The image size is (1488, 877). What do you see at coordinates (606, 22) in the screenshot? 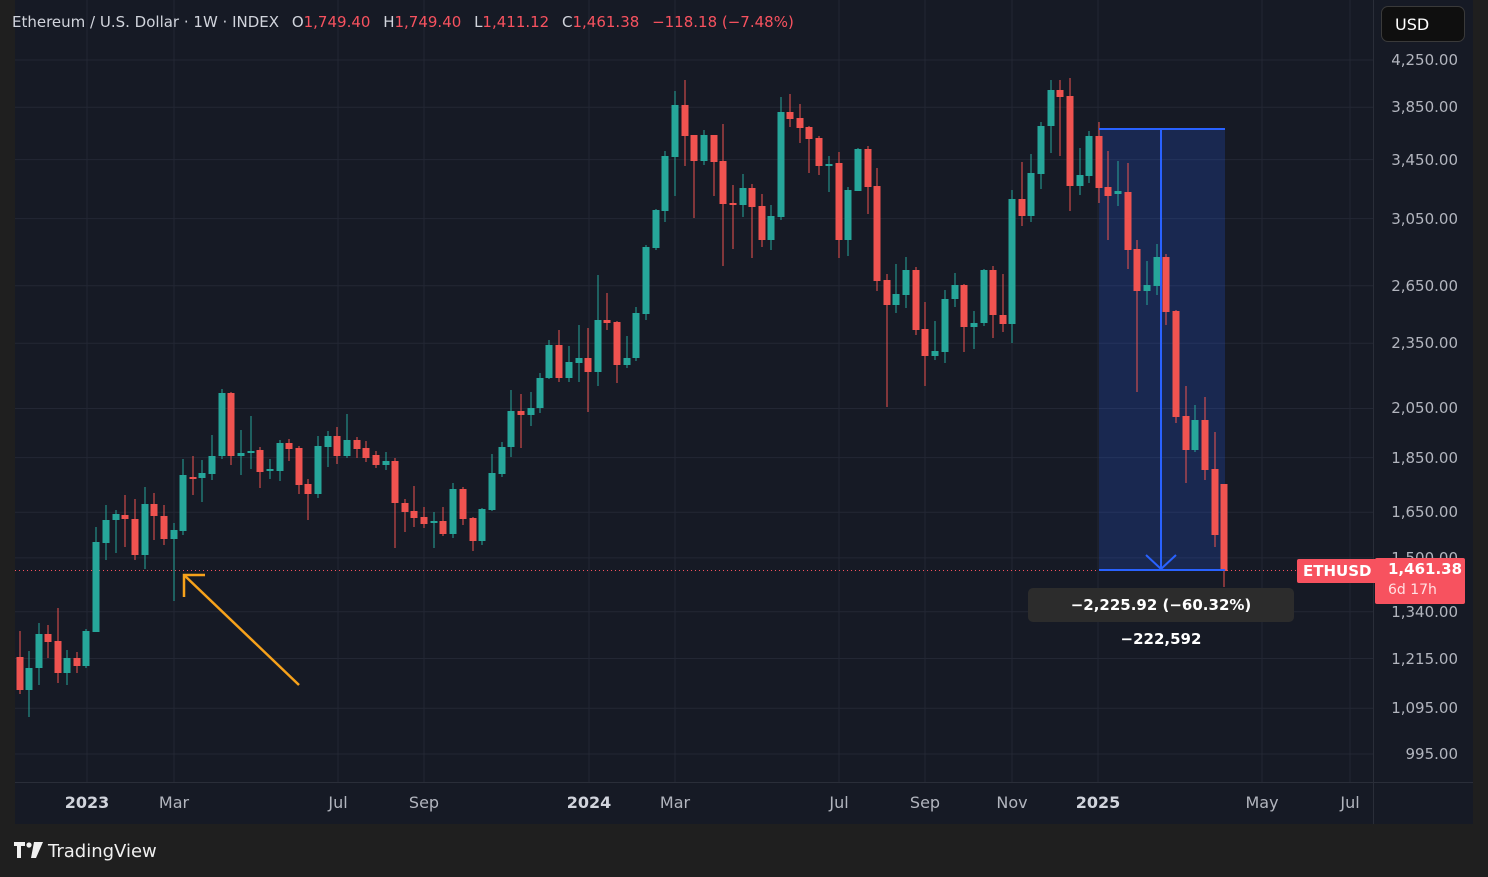
I see `close-value: 1,461.38` at bounding box center [606, 22].